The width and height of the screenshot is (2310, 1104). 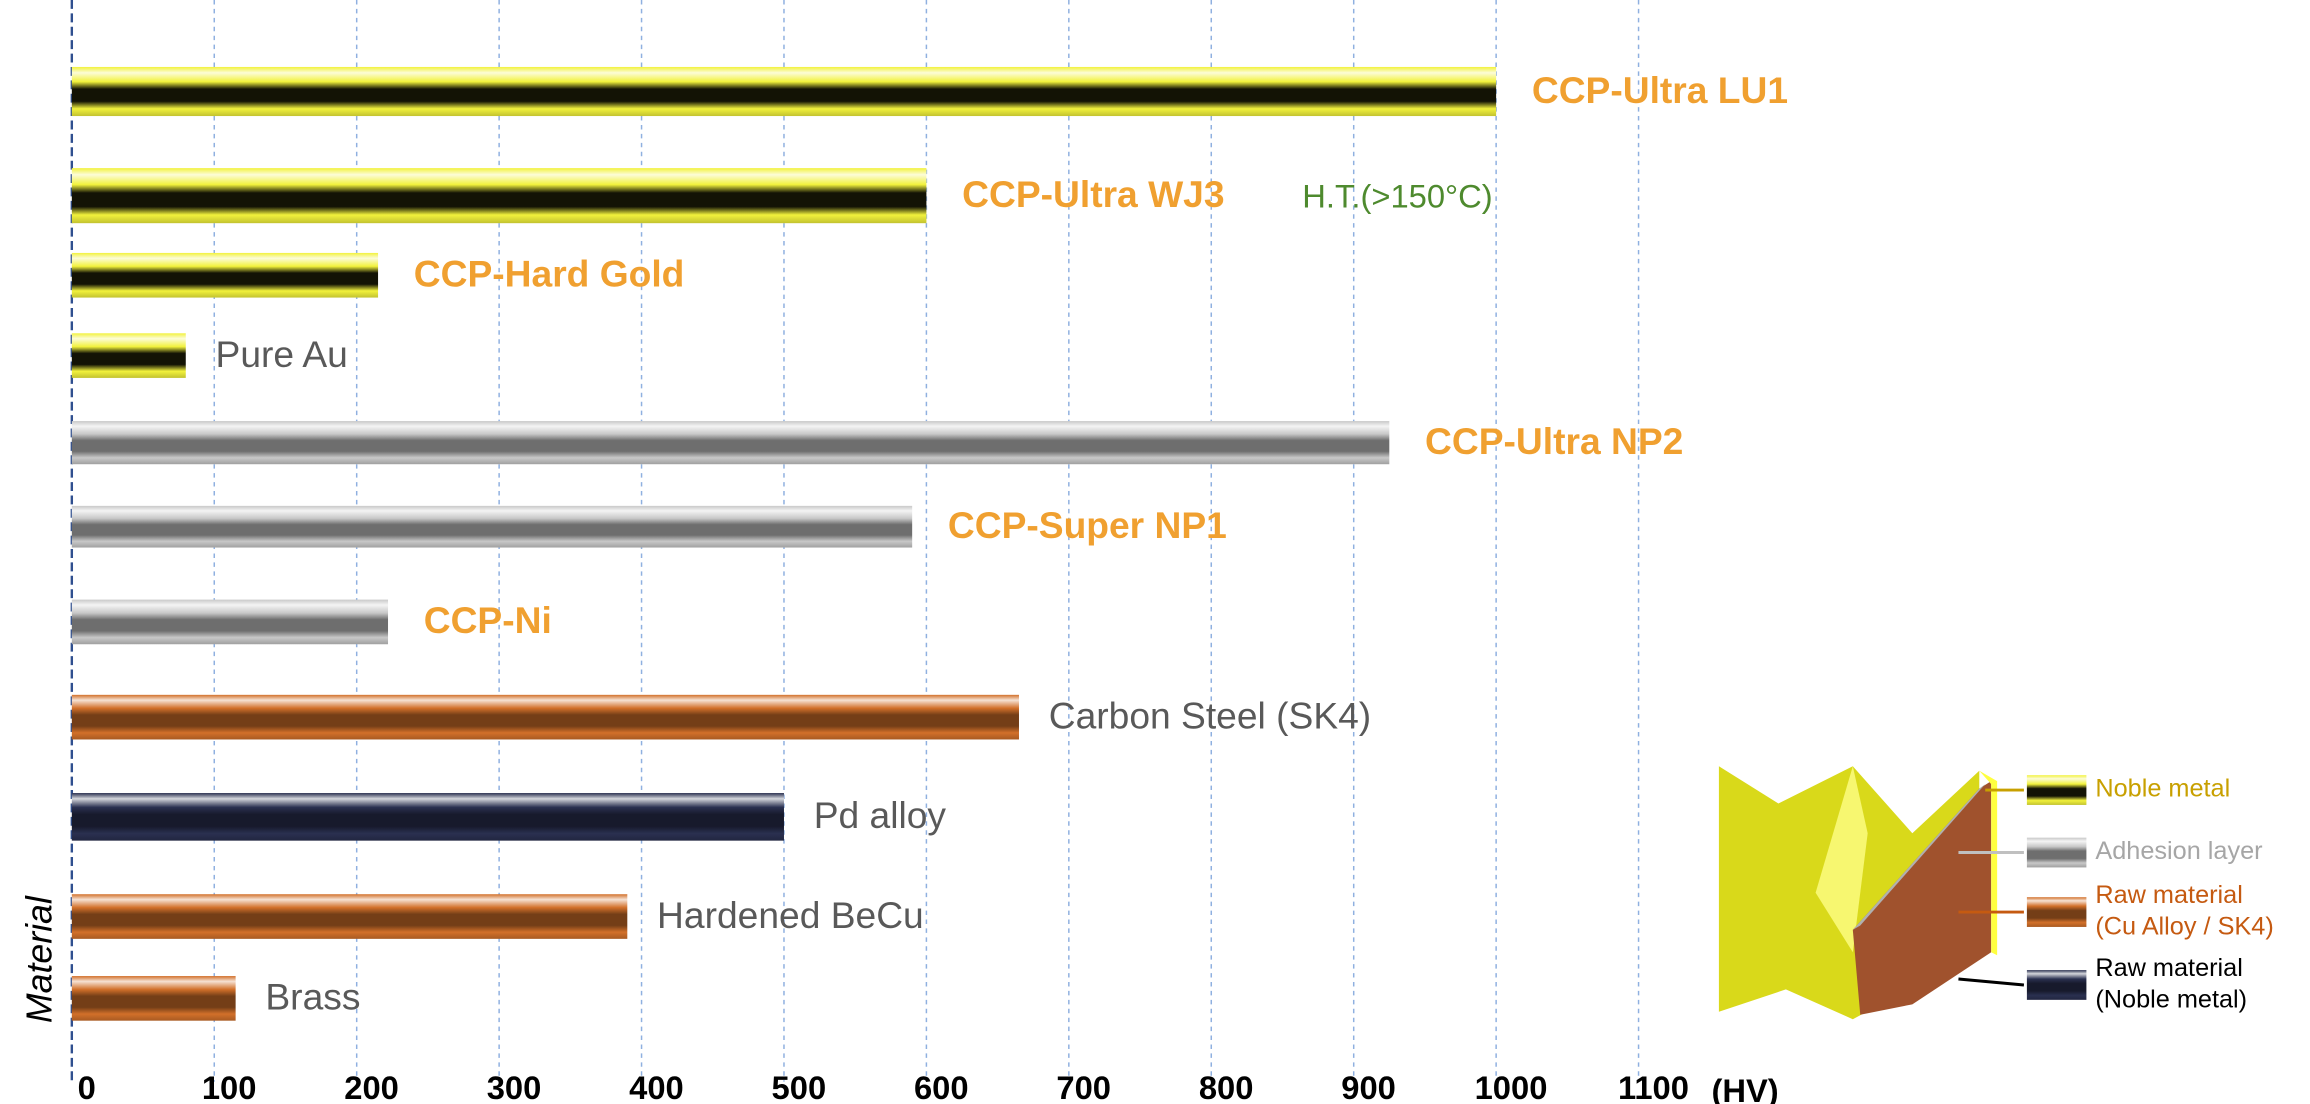 What do you see at coordinates (2171, 999) in the screenshot?
I see `legend-label: (Noble metal)` at bounding box center [2171, 999].